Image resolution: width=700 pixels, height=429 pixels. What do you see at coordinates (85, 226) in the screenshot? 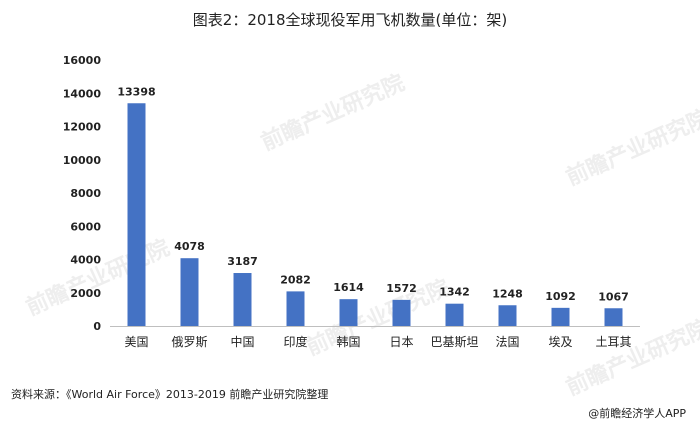
I see `y-tick-label: 6000` at bounding box center [85, 226].